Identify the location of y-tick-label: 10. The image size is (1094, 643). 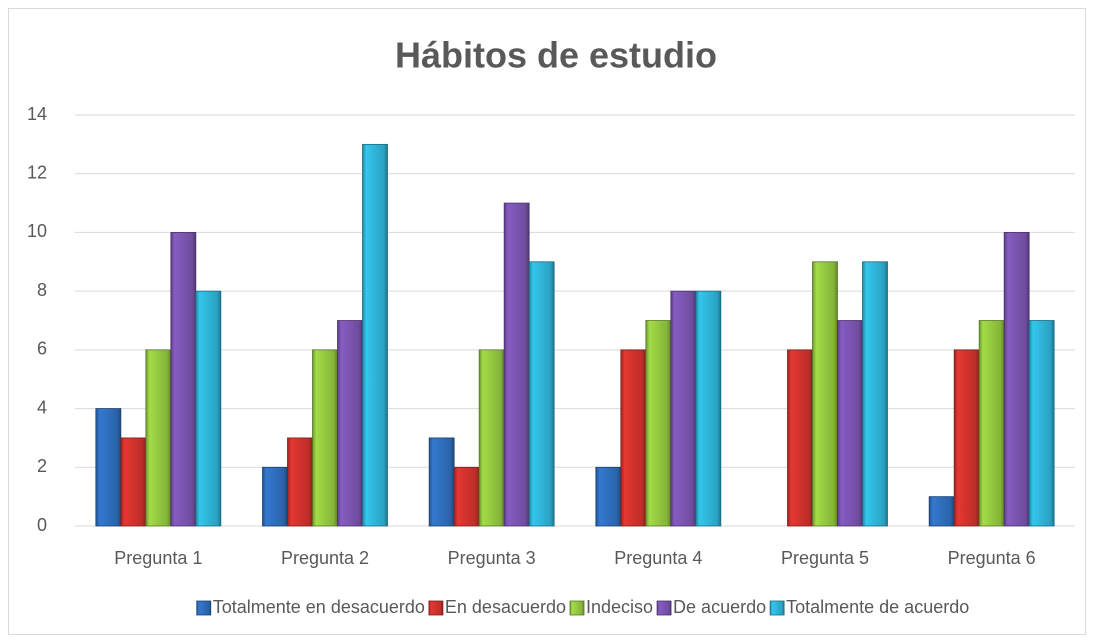
(37, 231).